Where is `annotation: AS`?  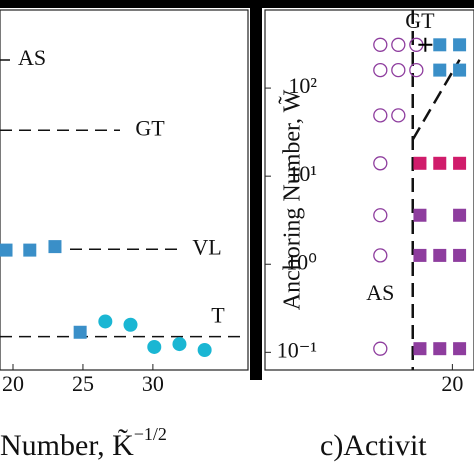 annotation: AS is located at coordinates (380, 292).